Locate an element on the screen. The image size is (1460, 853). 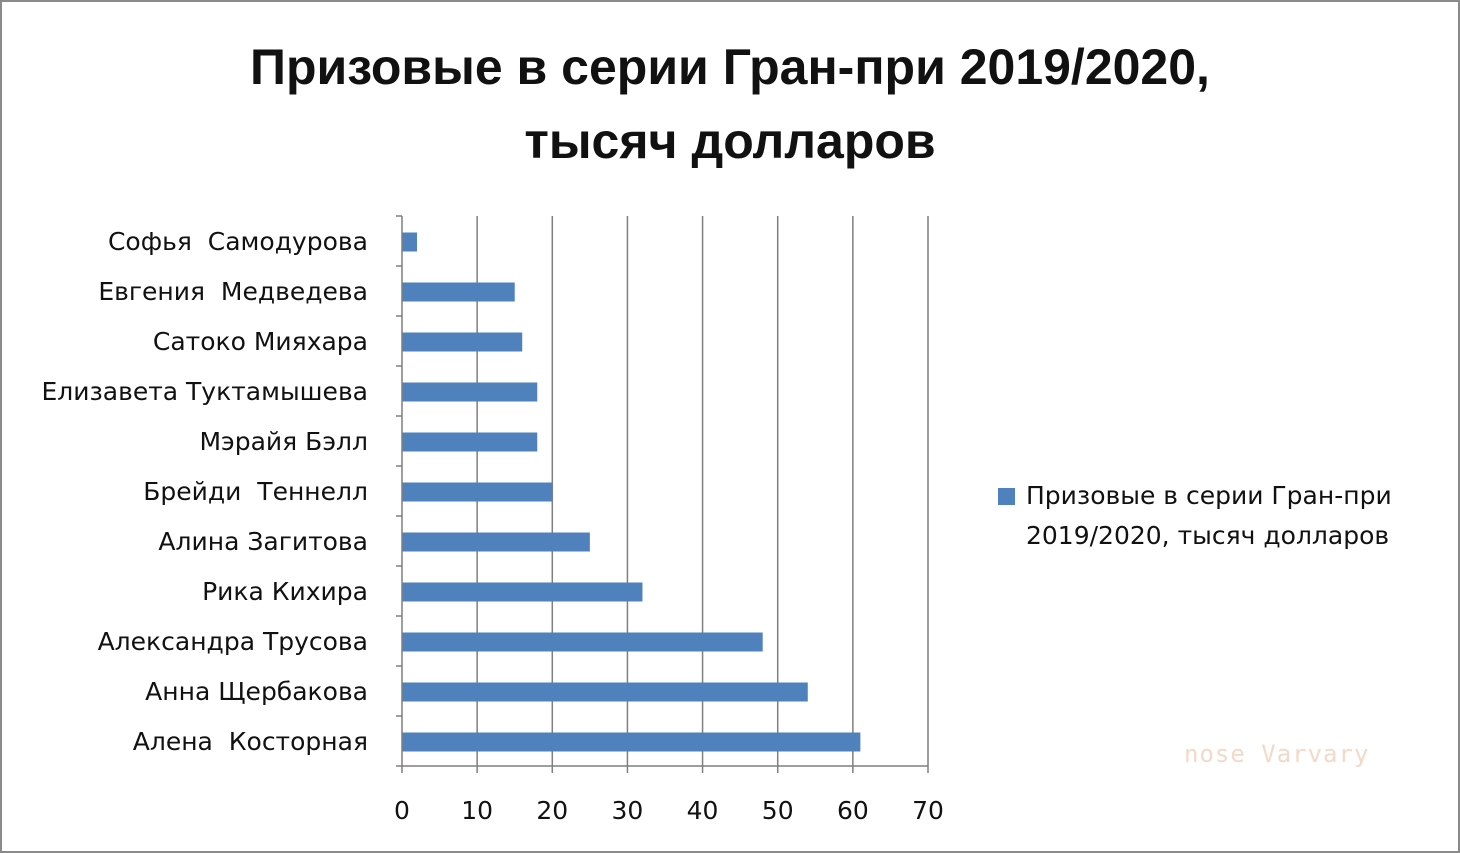
x-tick-label-30: 30 is located at coordinates (628, 810).